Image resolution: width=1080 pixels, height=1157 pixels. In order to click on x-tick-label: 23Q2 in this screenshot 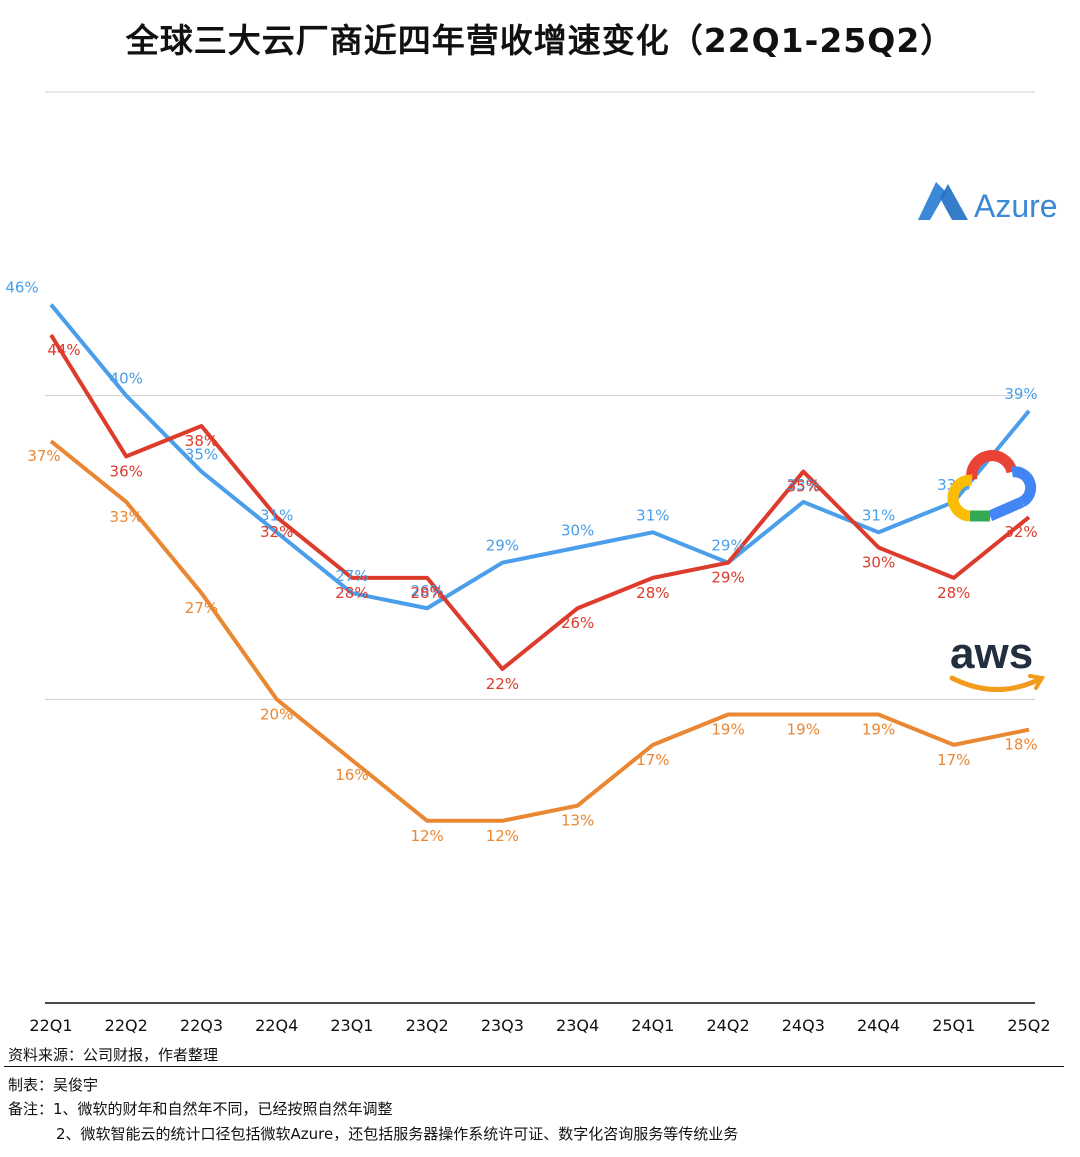, I will do `click(427, 1025)`.